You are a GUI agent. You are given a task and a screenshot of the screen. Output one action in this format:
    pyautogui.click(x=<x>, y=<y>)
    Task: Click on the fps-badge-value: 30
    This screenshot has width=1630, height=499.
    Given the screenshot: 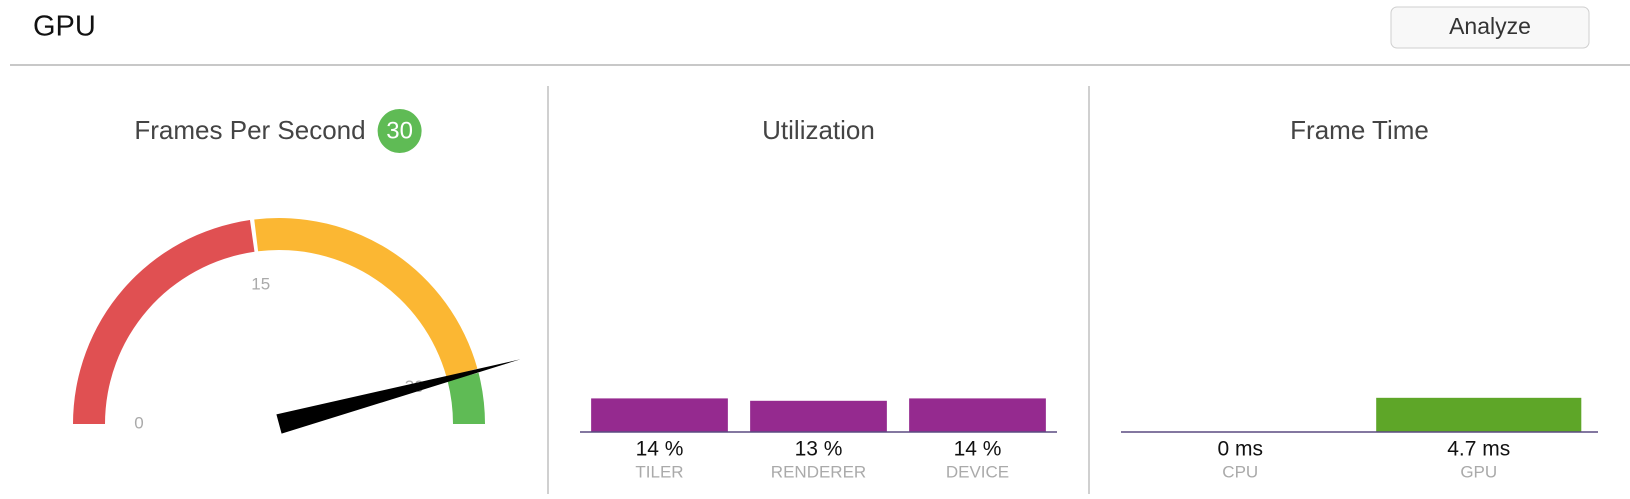 What is the action you would take?
    pyautogui.click(x=399, y=130)
    